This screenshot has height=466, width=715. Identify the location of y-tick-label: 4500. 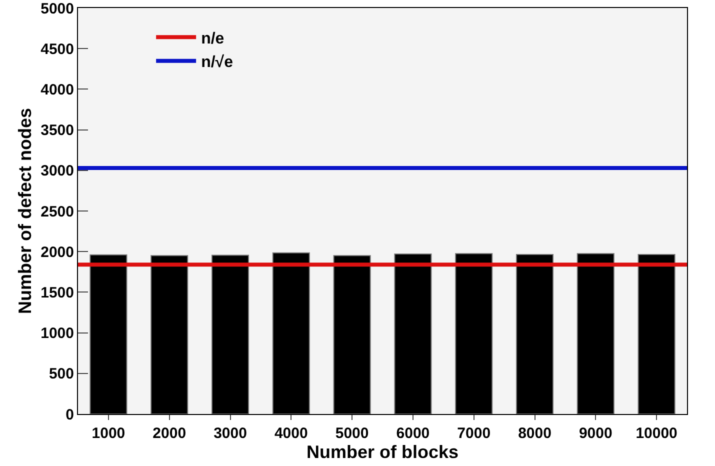
(57, 49).